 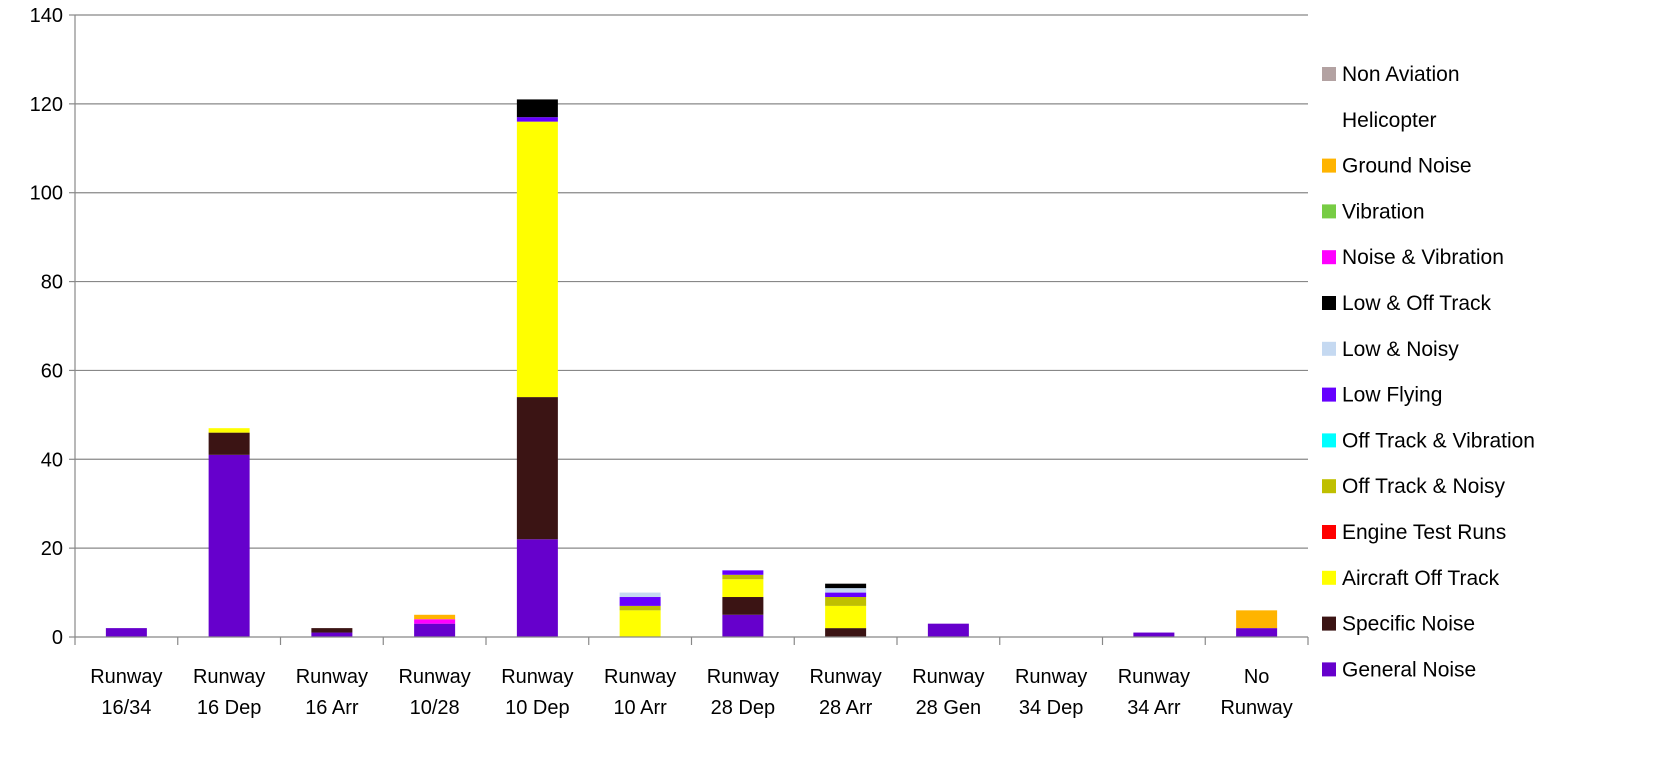 I want to click on legend-label-noise-and-vibration: Noise & Vibration, so click(x=1423, y=257).